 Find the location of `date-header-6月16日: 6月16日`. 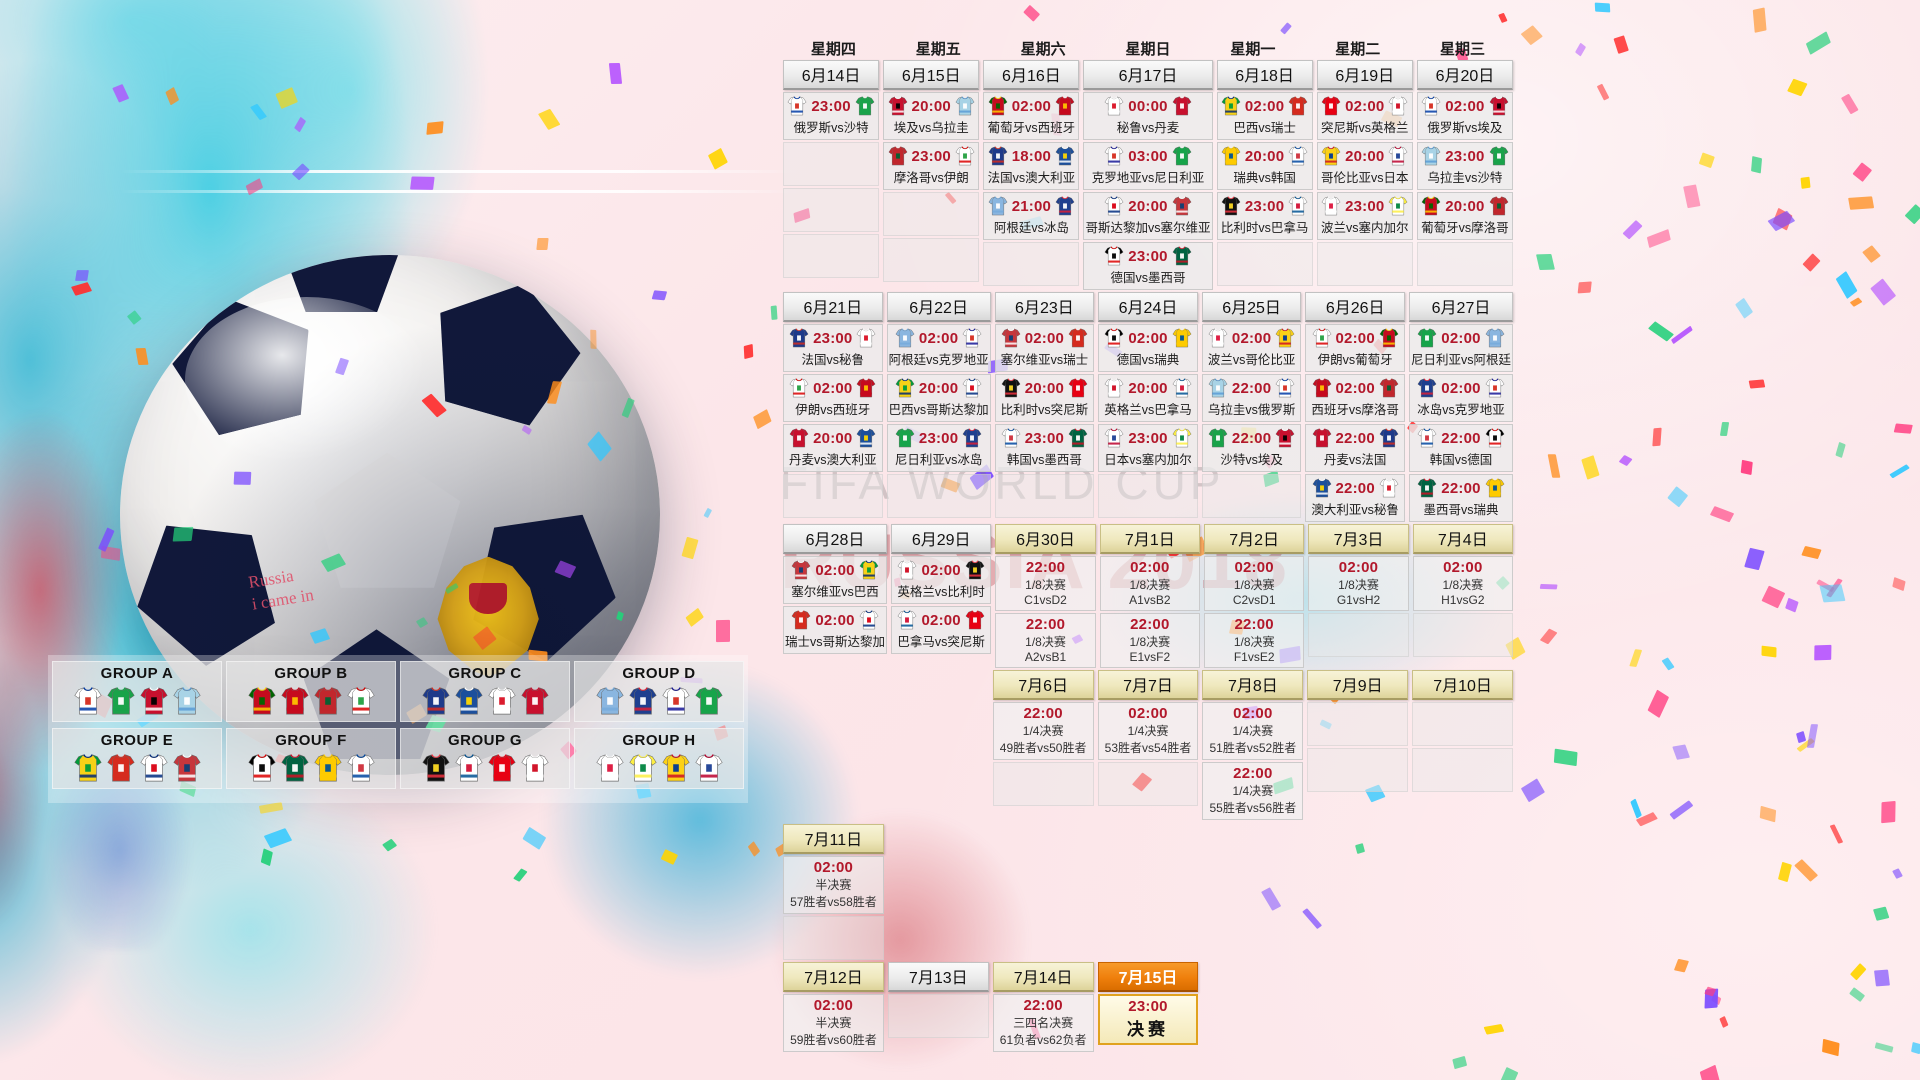

date-header-6月16日: 6月16日 is located at coordinates (1031, 75).